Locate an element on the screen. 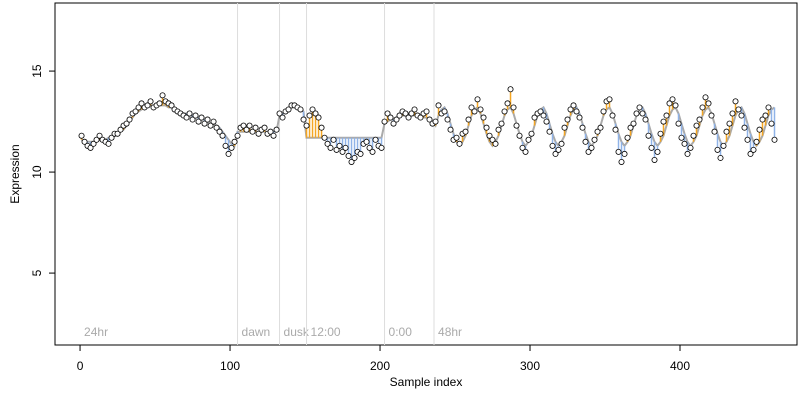  segment-label: 0:00 is located at coordinates (401, 332).